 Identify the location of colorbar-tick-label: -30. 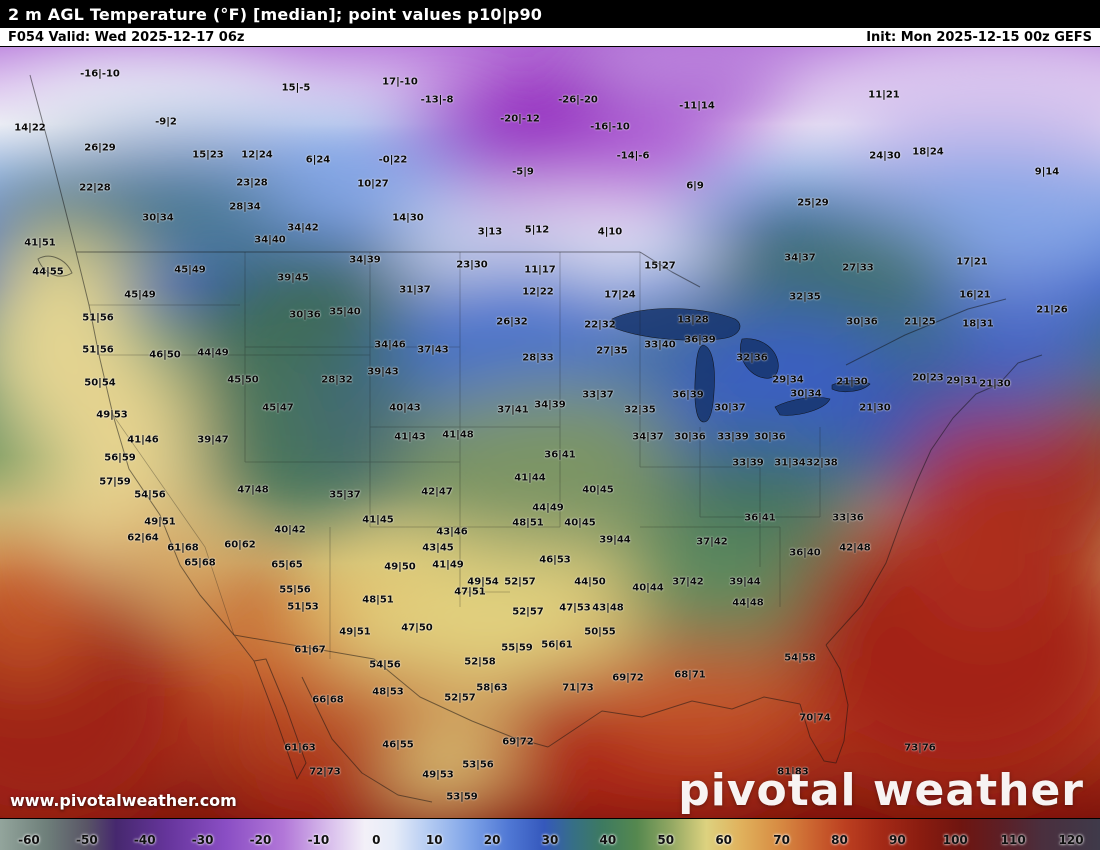
(202, 840).